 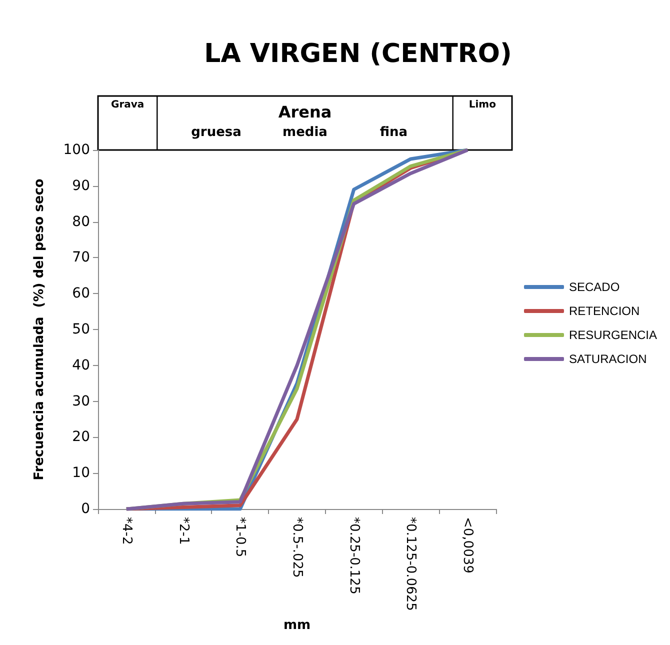 What do you see at coordinates (468, 545) in the screenshot?
I see `x-tick-label: <0,0039` at bounding box center [468, 545].